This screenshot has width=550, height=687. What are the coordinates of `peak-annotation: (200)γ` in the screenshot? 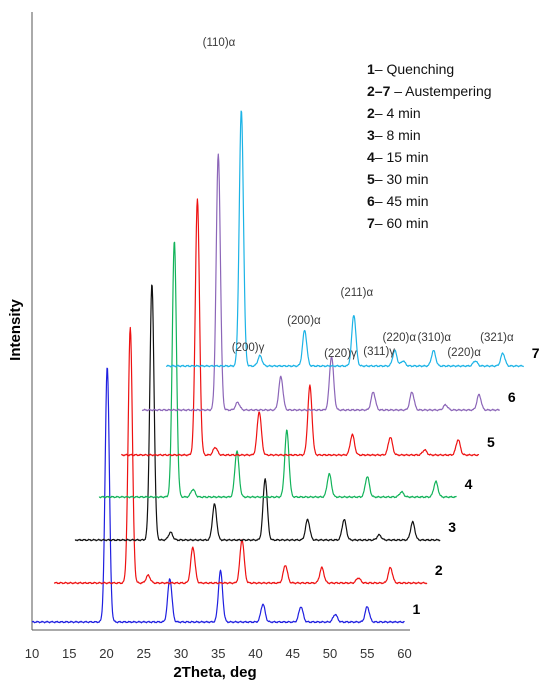 It's located at (248, 348).